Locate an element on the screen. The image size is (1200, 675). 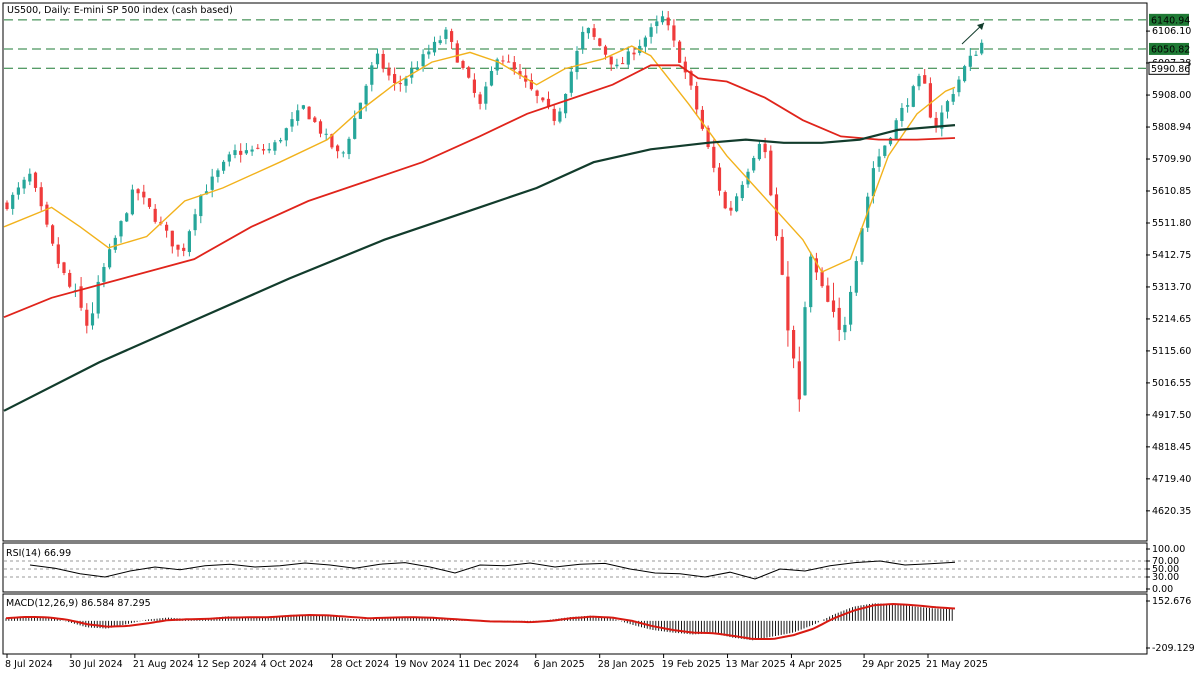
rsi-line is located at coordinates (492, 570).